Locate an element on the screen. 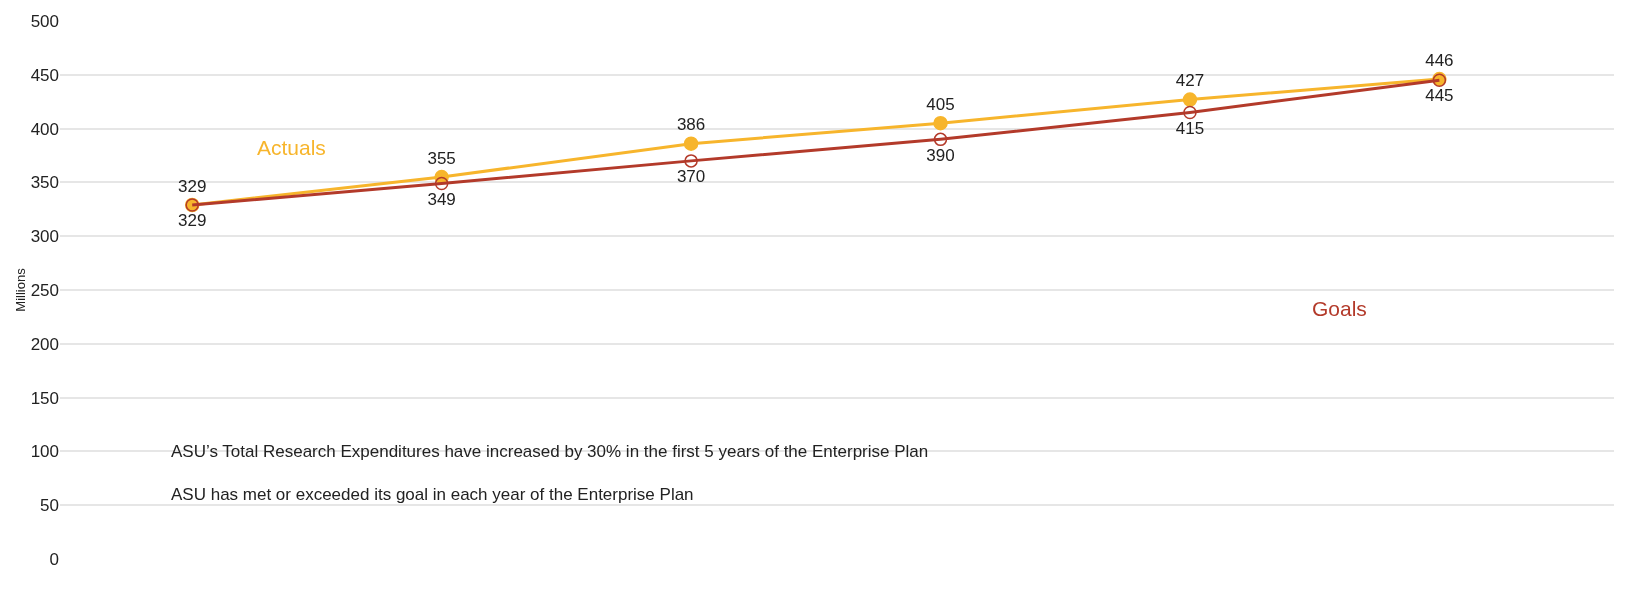 The height and width of the screenshot is (589, 1644). y-tick-label: 450 is located at coordinates (44, 75).